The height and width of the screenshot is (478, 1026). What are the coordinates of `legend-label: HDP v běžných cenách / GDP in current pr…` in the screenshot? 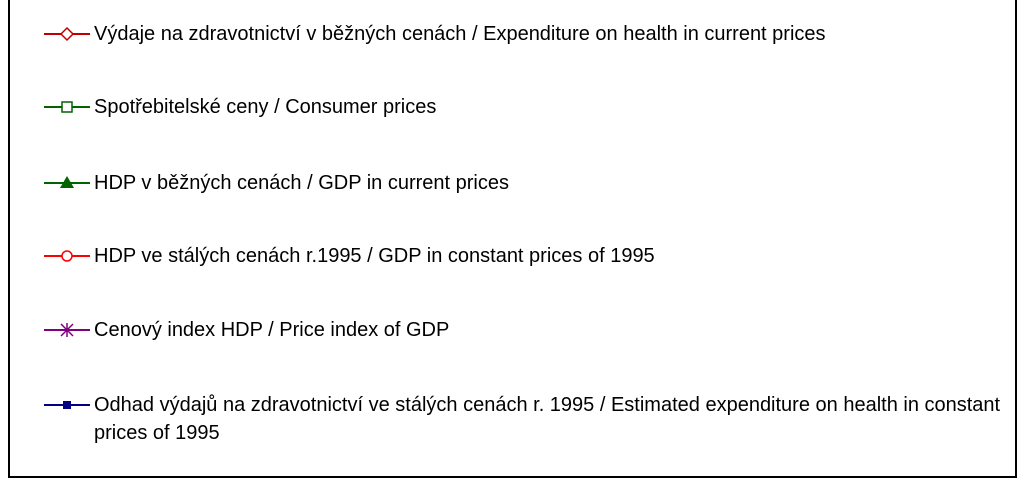 It's located at (301, 183).